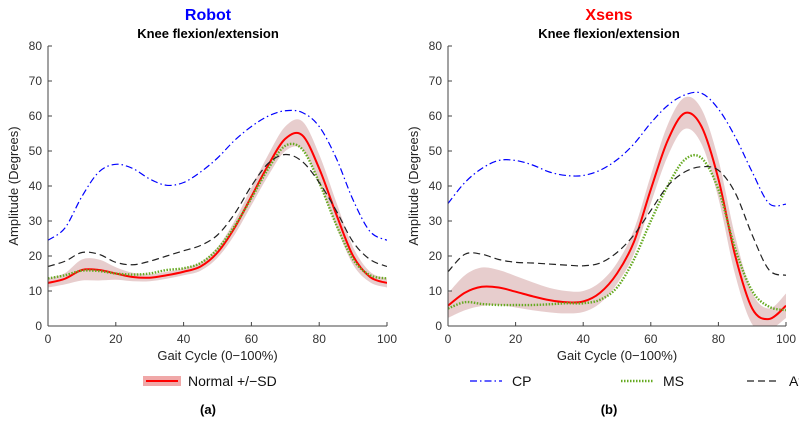 This screenshot has height=421, width=799. Describe the element at coordinates (673, 381) in the screenshot. I see `legend-label: MS` at that location.